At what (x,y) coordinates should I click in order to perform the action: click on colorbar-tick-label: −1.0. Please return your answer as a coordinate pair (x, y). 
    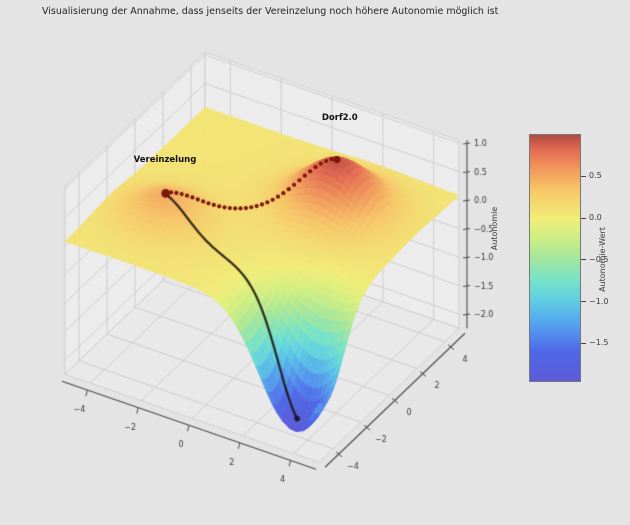
    Looking at the image, I should click on (599, 301).